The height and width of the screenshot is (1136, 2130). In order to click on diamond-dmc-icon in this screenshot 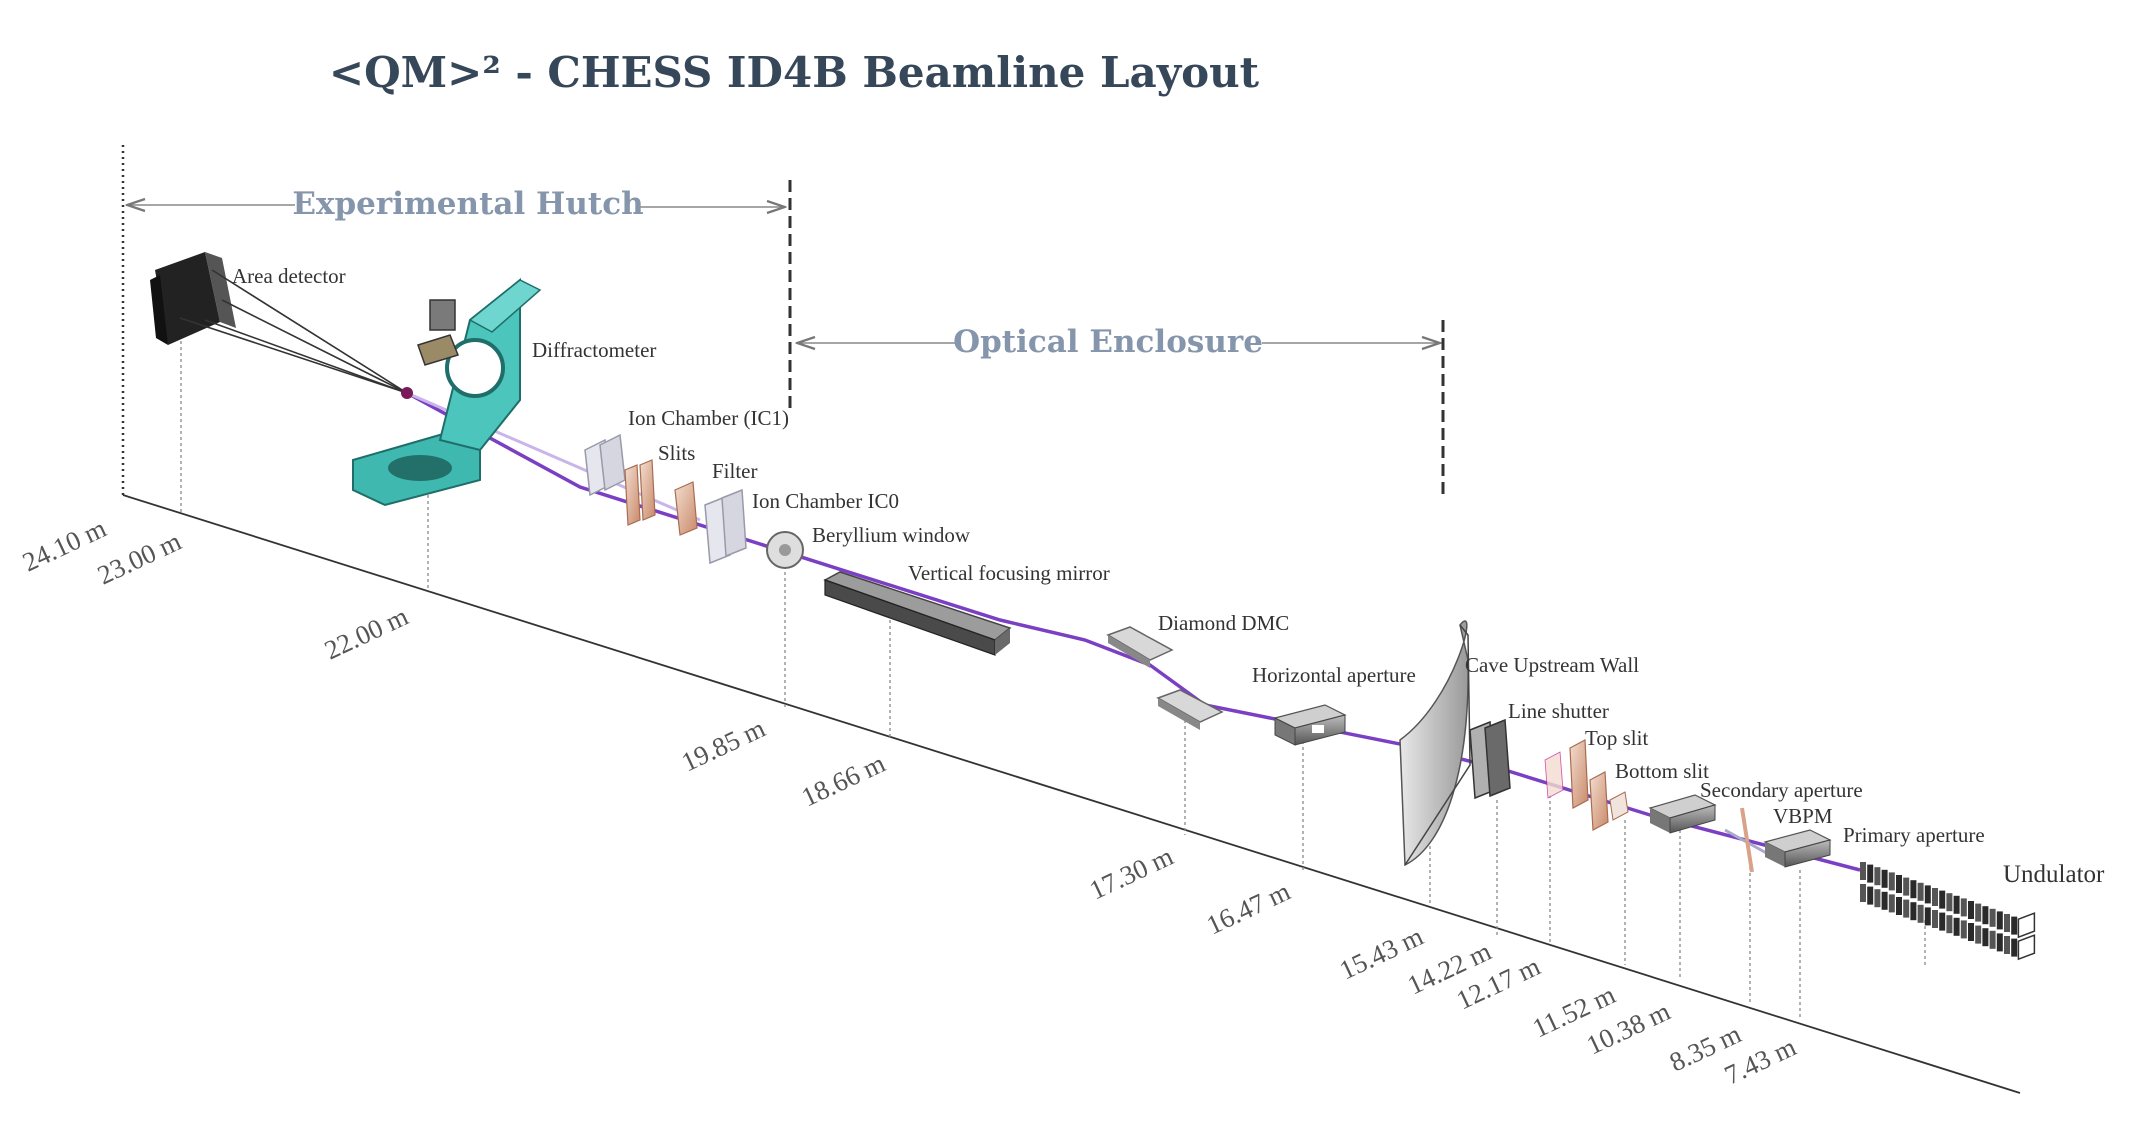, I will do `click(1165, 678)`.